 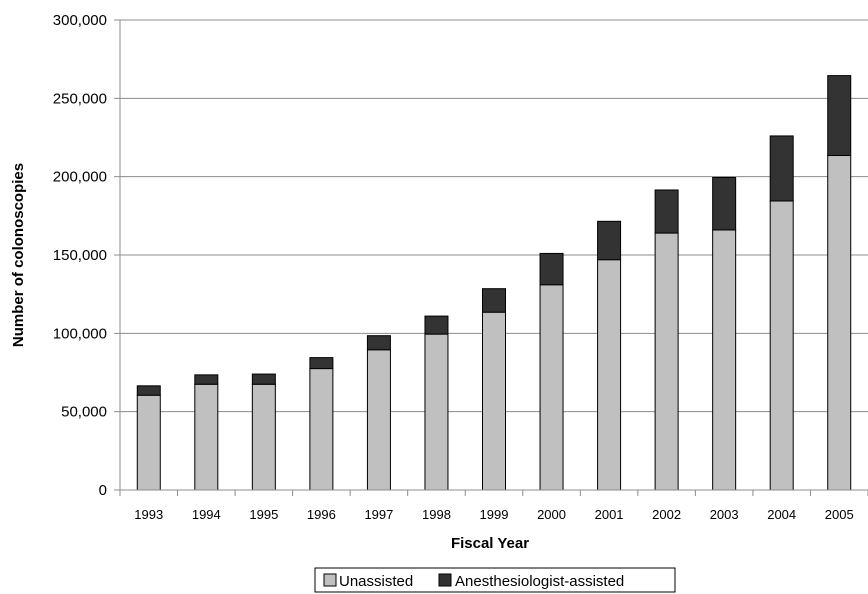 What do you see at coordinates (80, 333) in the screenshot?
I see `y-tick-label: 100,000` at bounding box center [80, 333].